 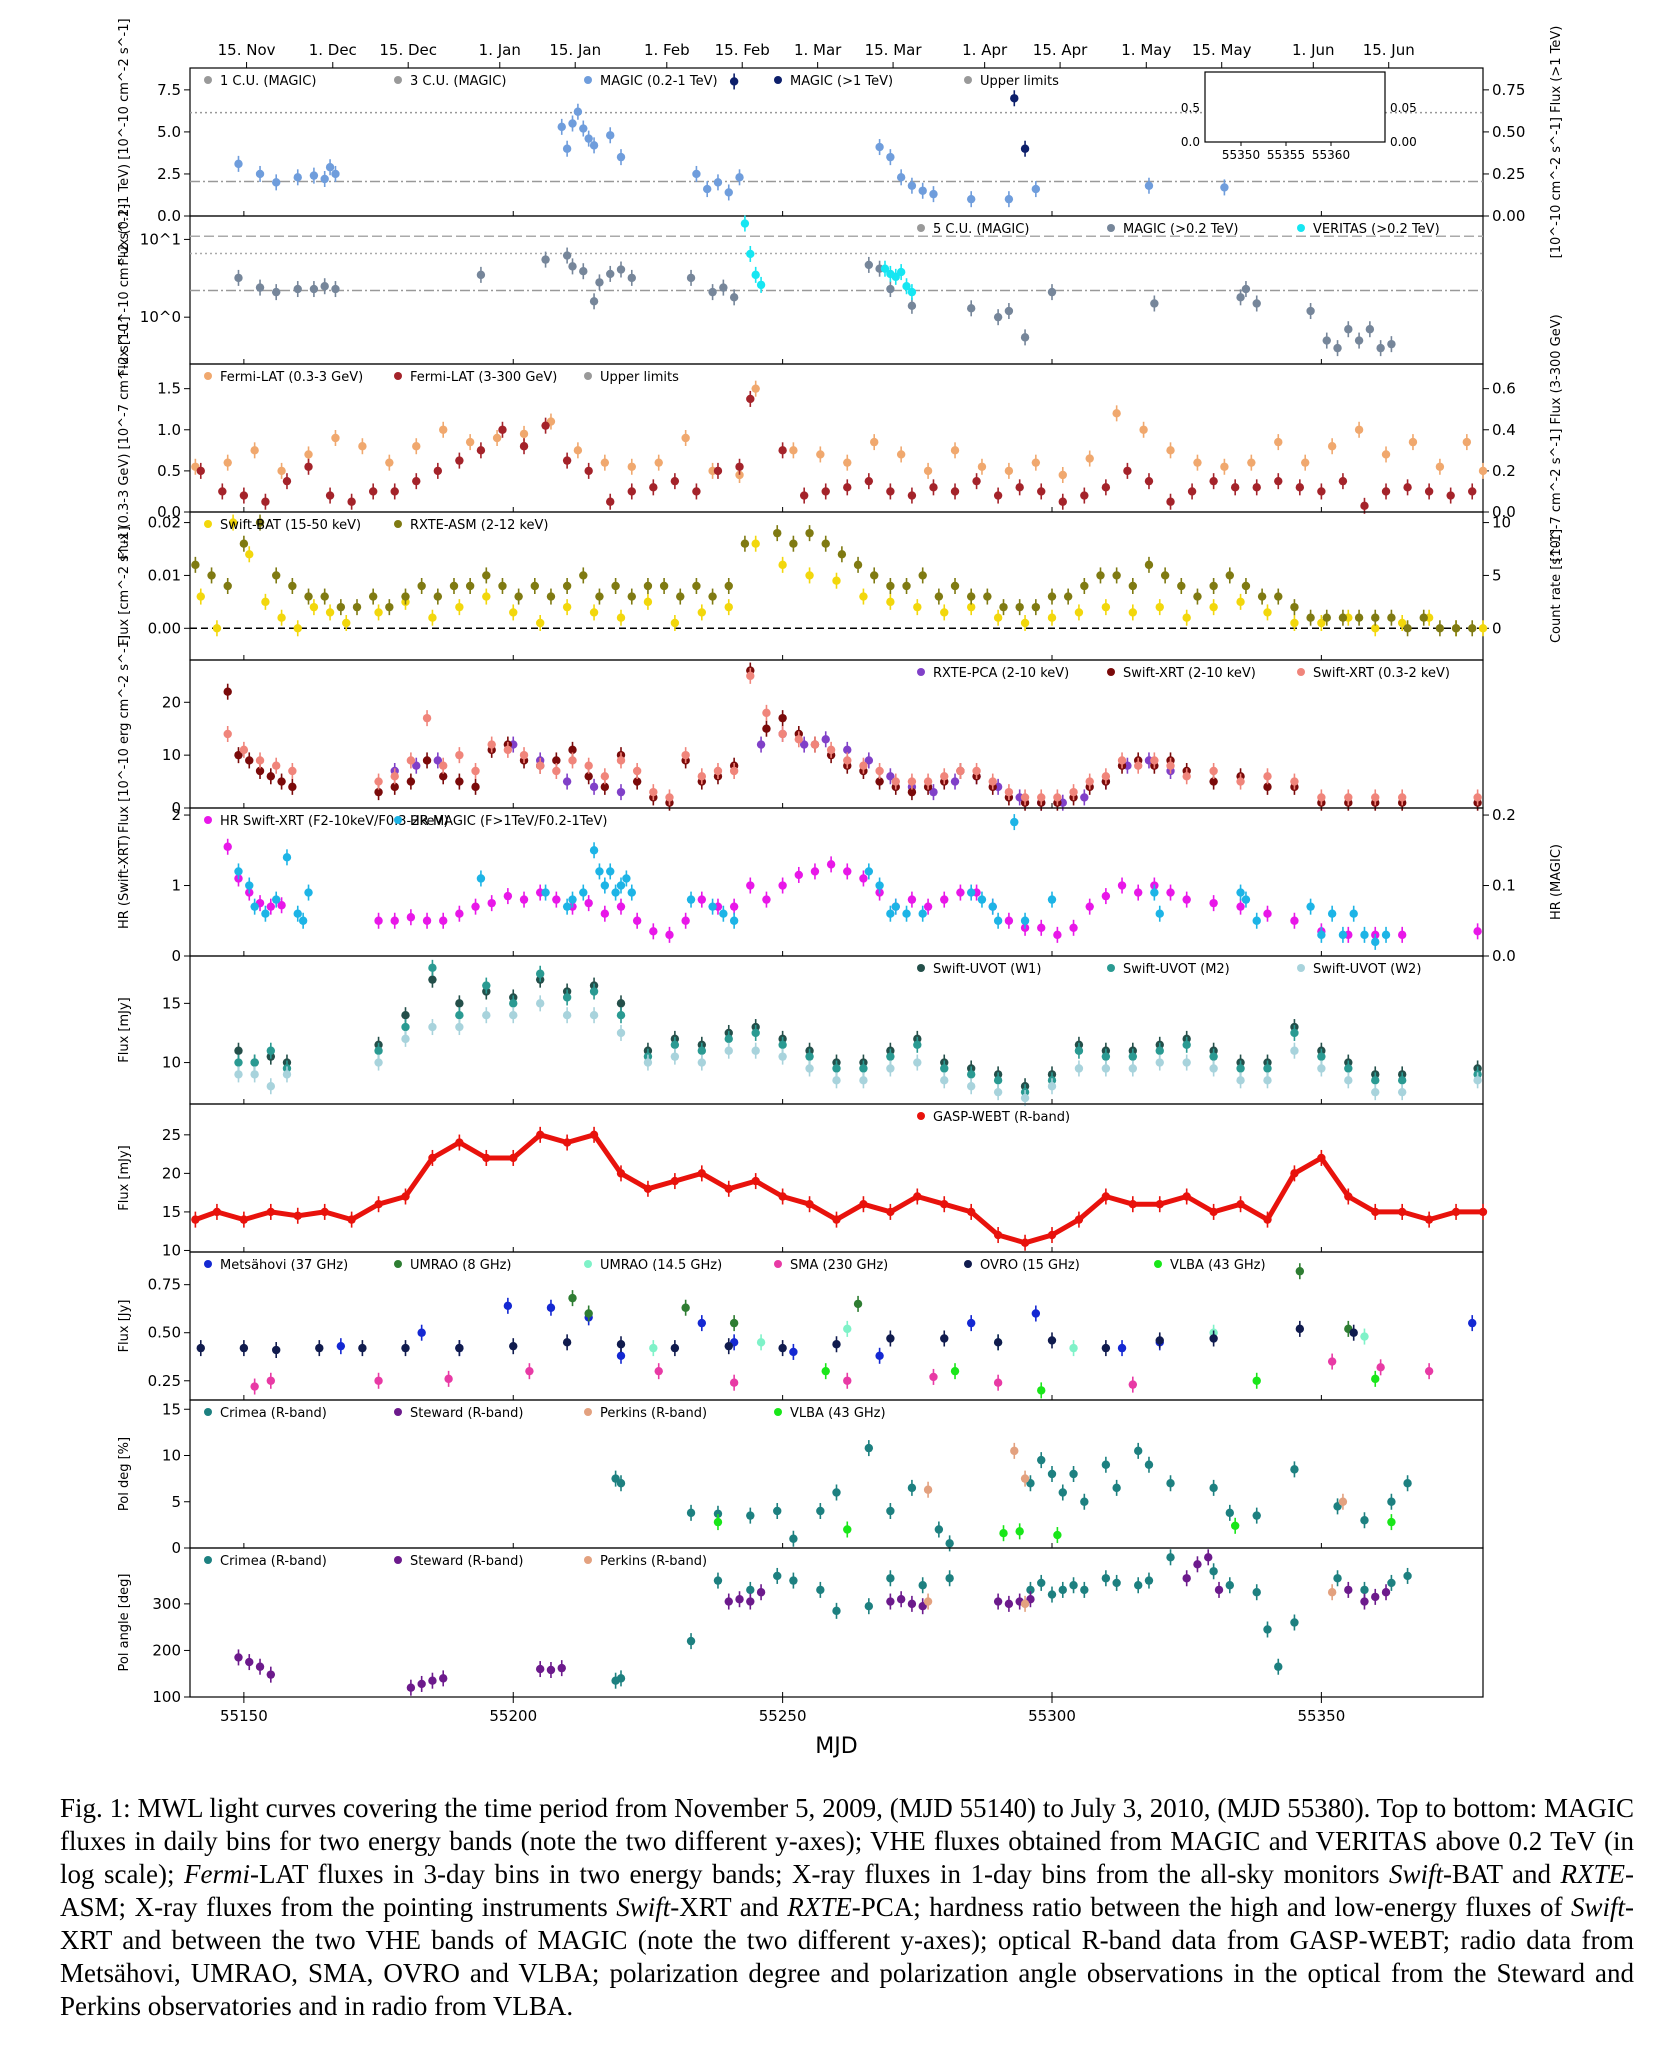 What do you see at coordinates (783, 1716) in the screenshot?
I see `x-tick-label: 55250` at bounding box center [783, 1716].